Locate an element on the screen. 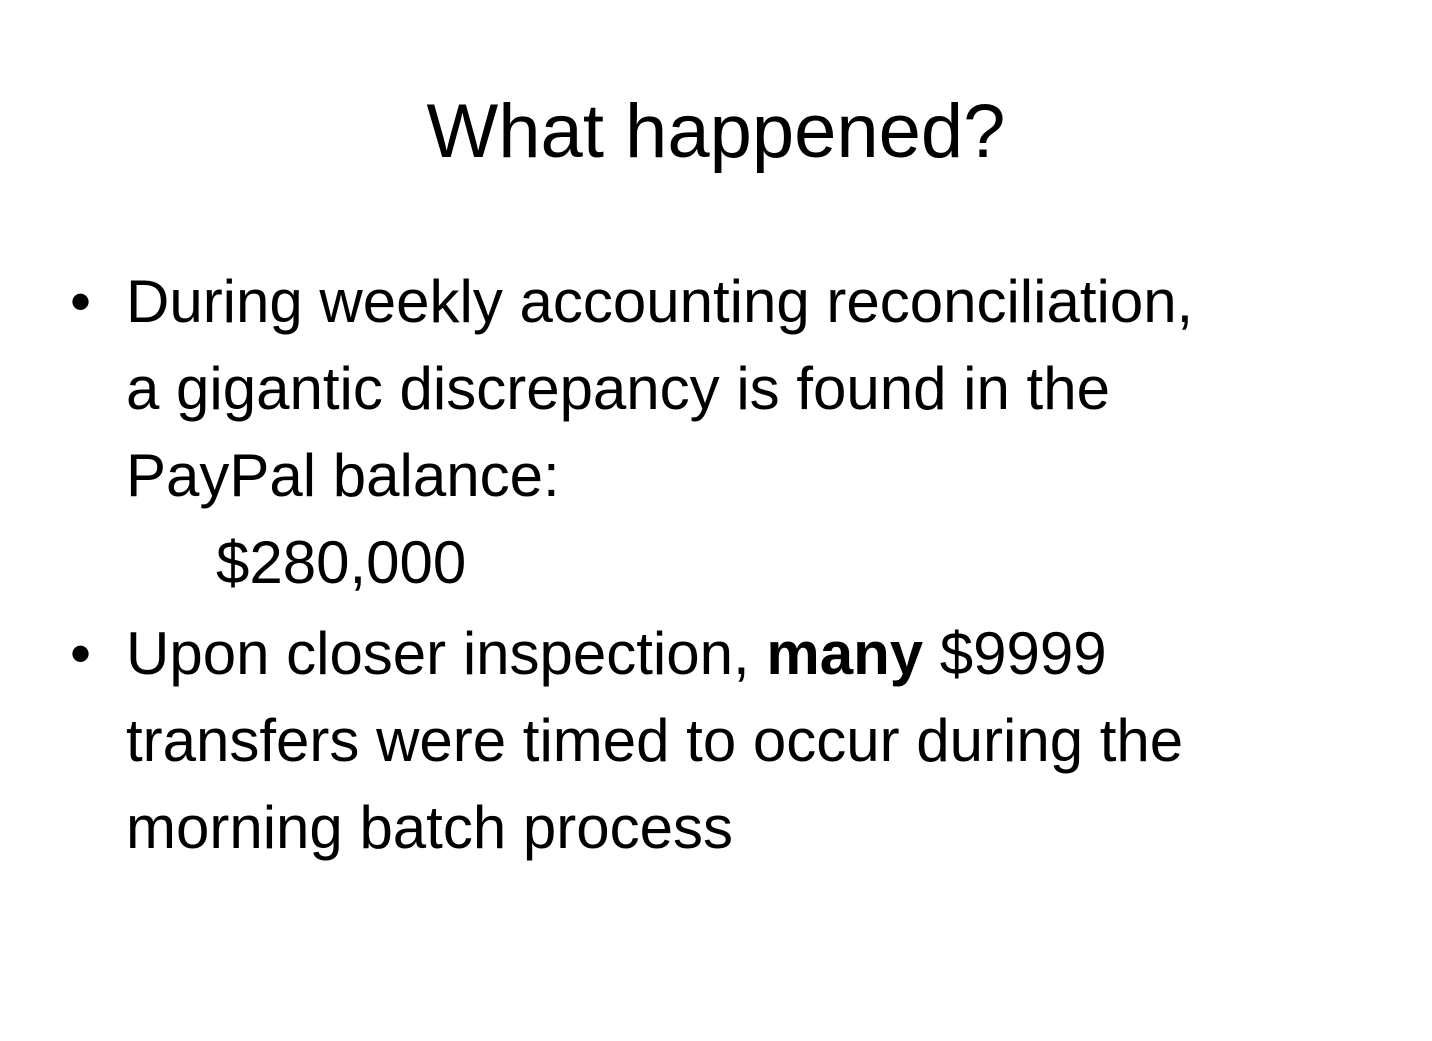 This screenshot has width=1432, height=1041. emphasis-text: many is located at coordinates (845, 653).